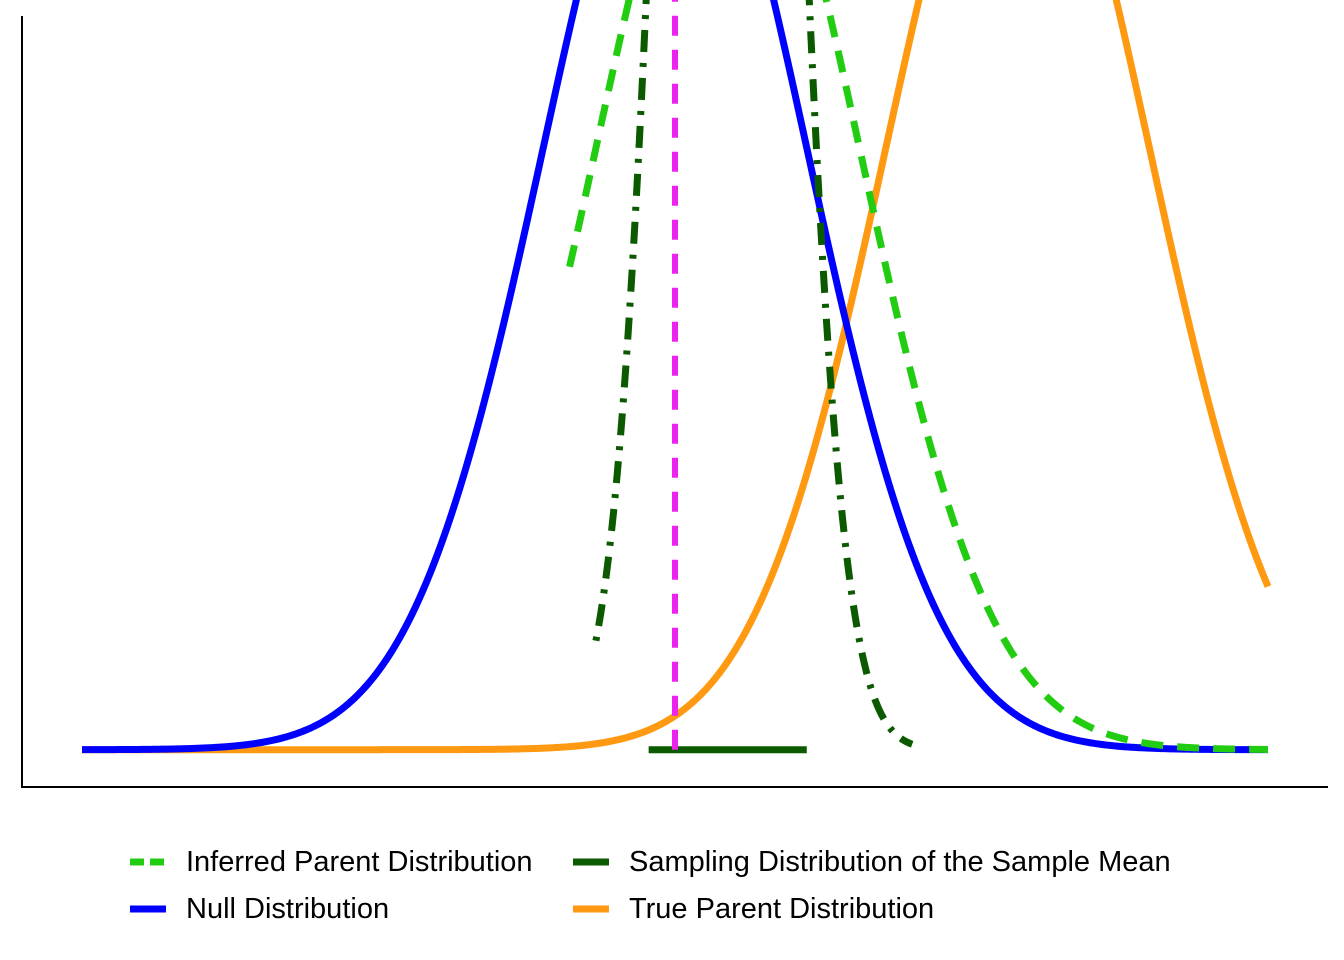 Image resolution: width=1344 pixels, height=960 pixels. I want to click on legend-label: True Parent Distribution, so click(782, 908).